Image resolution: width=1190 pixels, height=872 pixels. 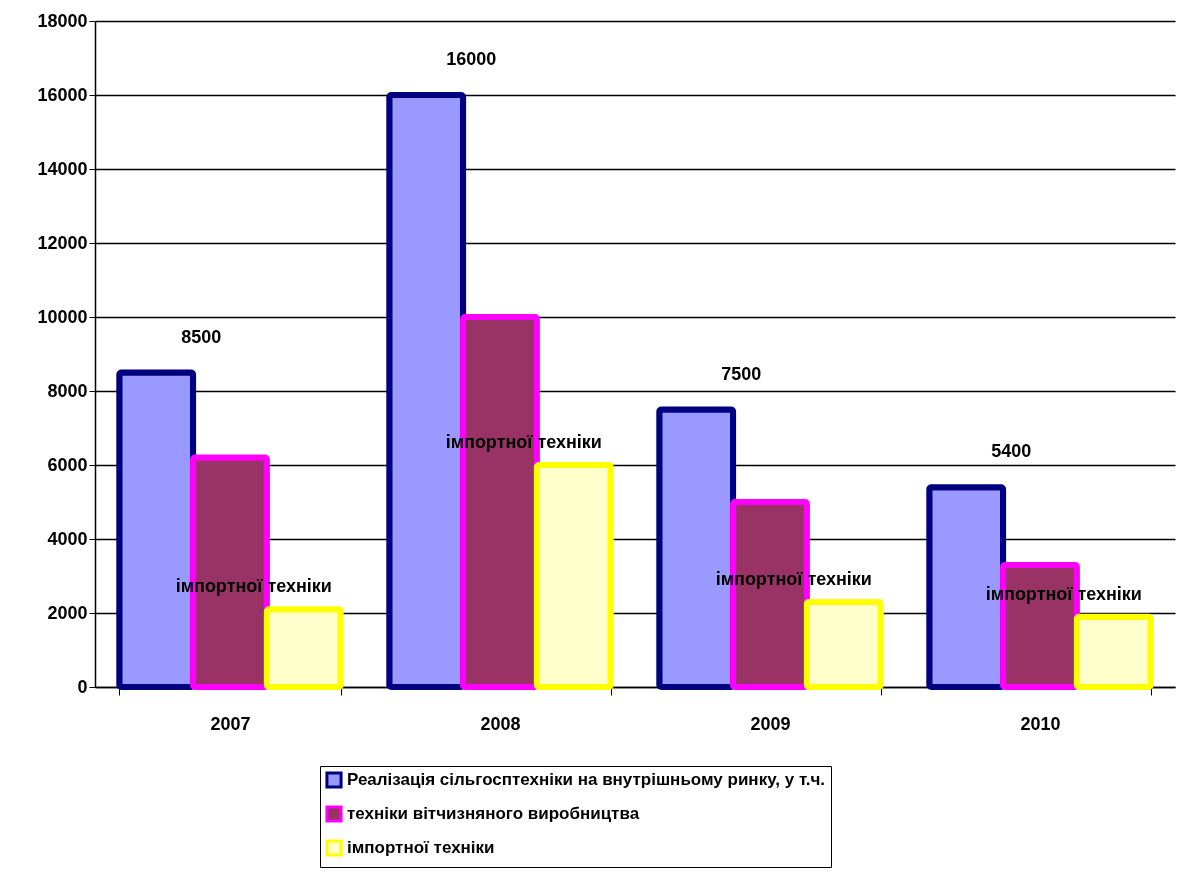 I want to click on x-tick-label: 2010, so click(x=1040, y=723).